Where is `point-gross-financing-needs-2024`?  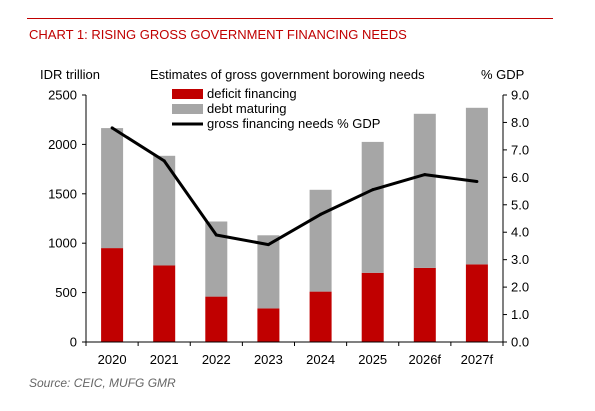
point-gross-financing-needs-2024 is located at coordinates (321, 214).